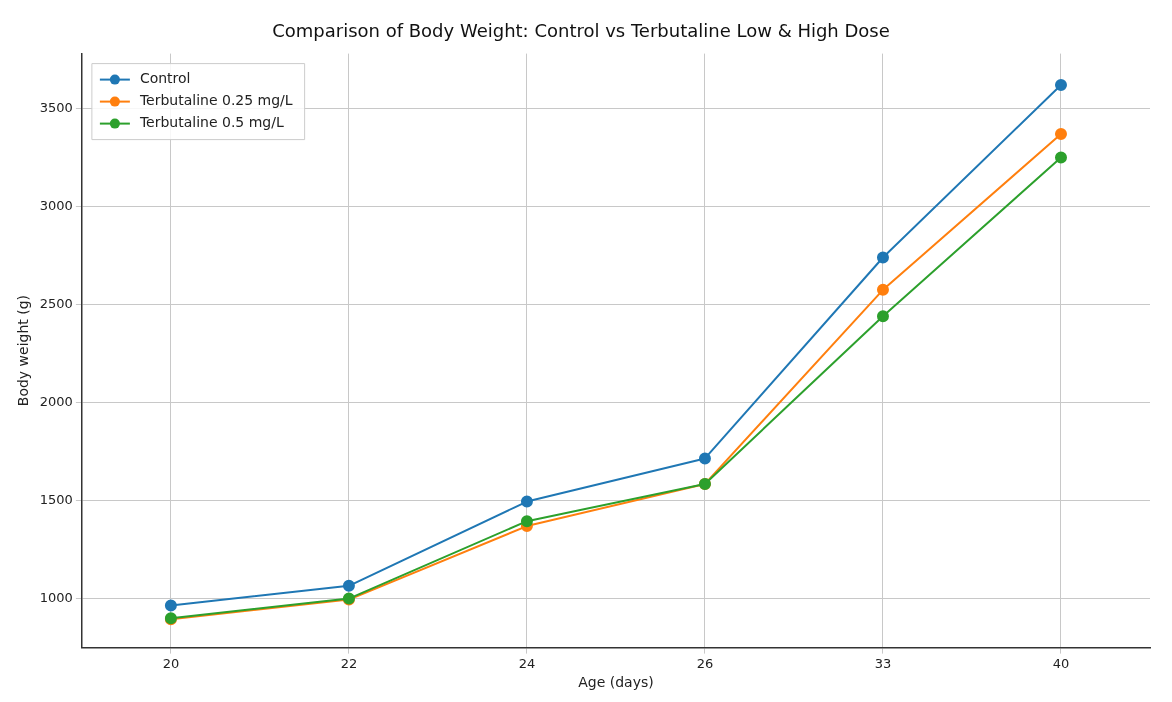 This screenshot has height=702, width=1172. Describe the element at coordinates (883, 663) in the screenshot. I see `x-tick-label: 33` at that location.